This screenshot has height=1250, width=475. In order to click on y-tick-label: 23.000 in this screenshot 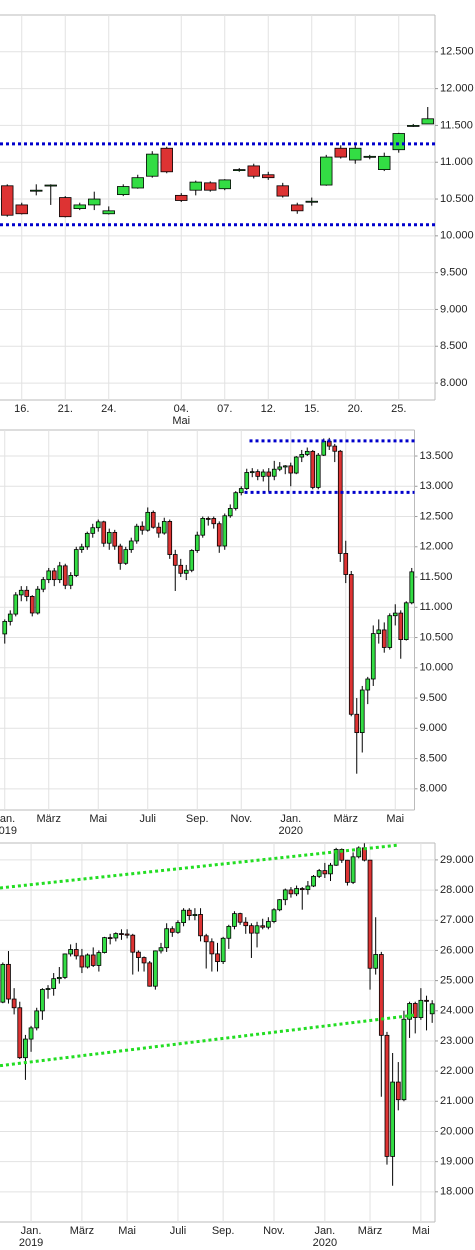, I will do `click(457, 1041)`.